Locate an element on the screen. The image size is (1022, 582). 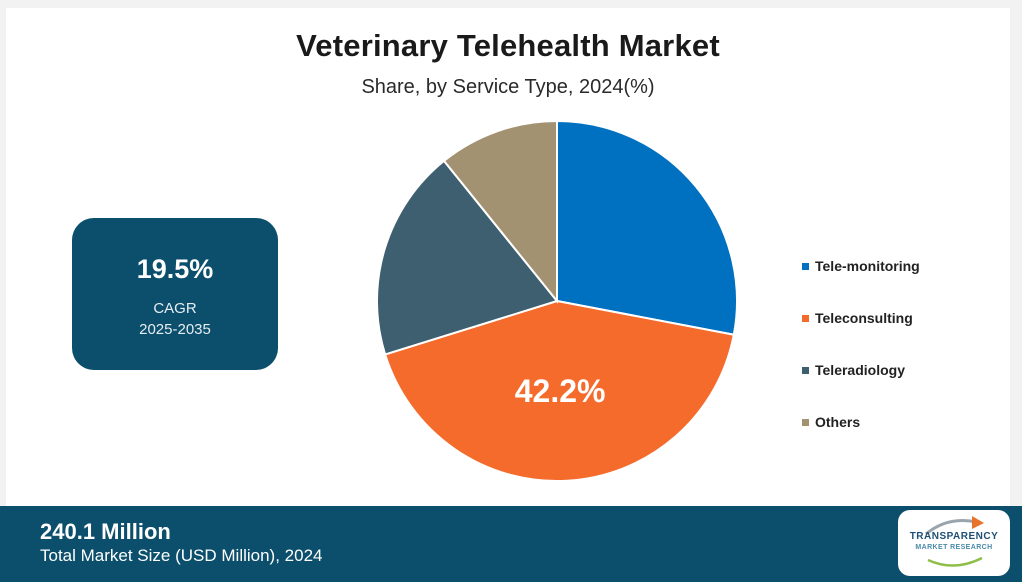
pie-slice-teleconsulting is located at coordinates (559, 390).